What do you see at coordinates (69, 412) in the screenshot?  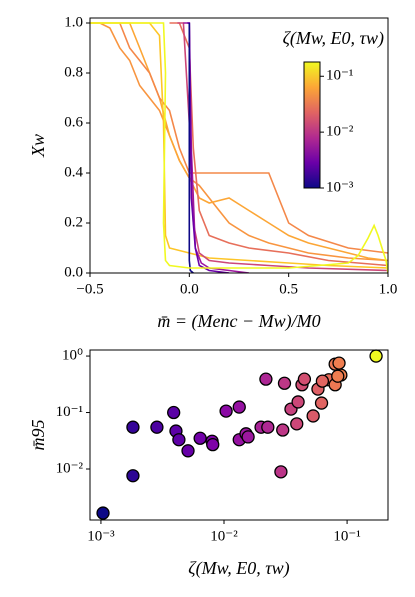 I see `y-tick-label: 10⁻¹` at bounding box center [69, 412].